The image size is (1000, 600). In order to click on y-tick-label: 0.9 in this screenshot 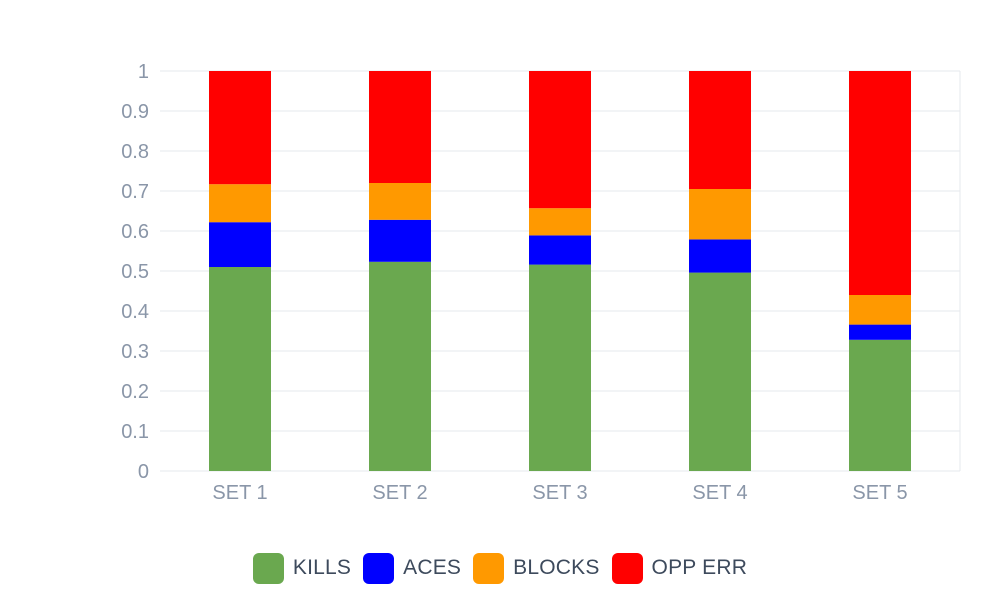, I will do `click(135, 112)`.